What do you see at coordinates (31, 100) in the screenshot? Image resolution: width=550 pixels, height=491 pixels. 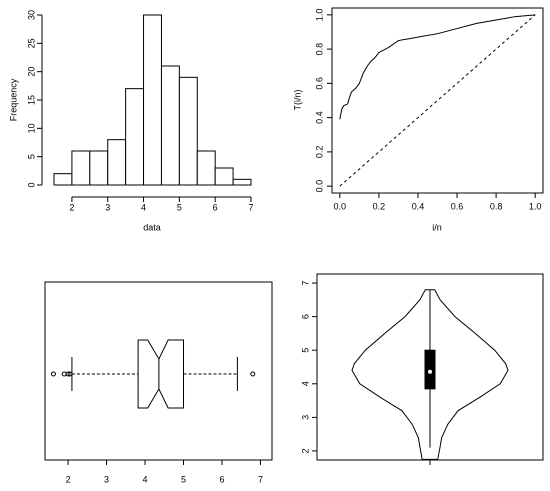 I see `y-tick-label: 15` at bounding box center [31, 100].